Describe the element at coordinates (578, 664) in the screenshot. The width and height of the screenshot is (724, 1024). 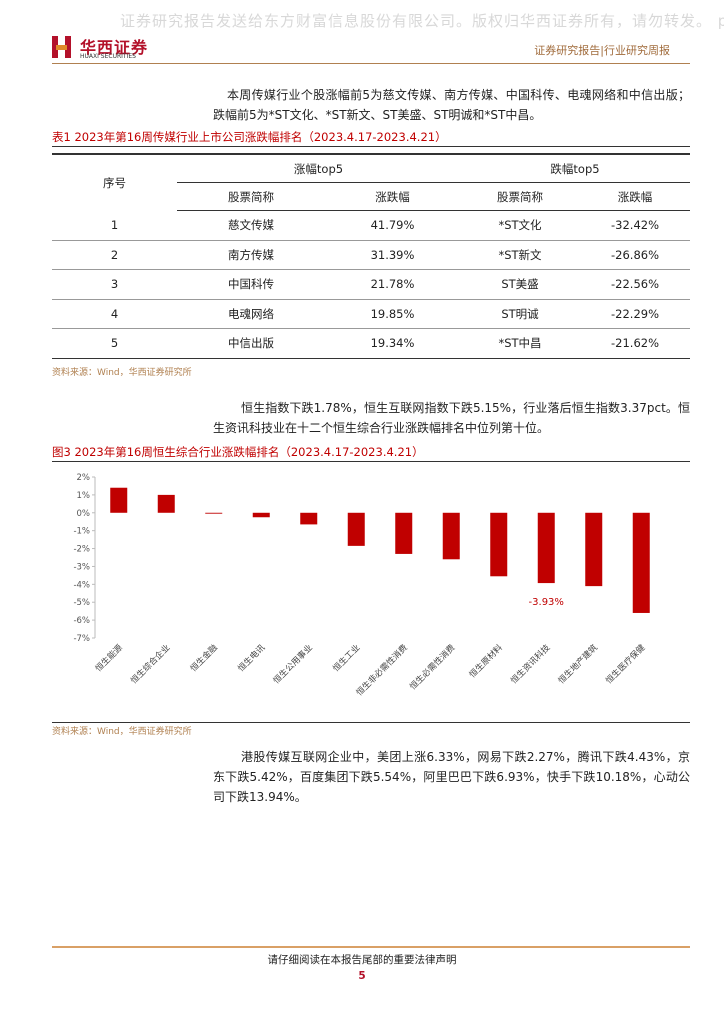
I see `x-tick-label: 恒生地产建筑` at that location.